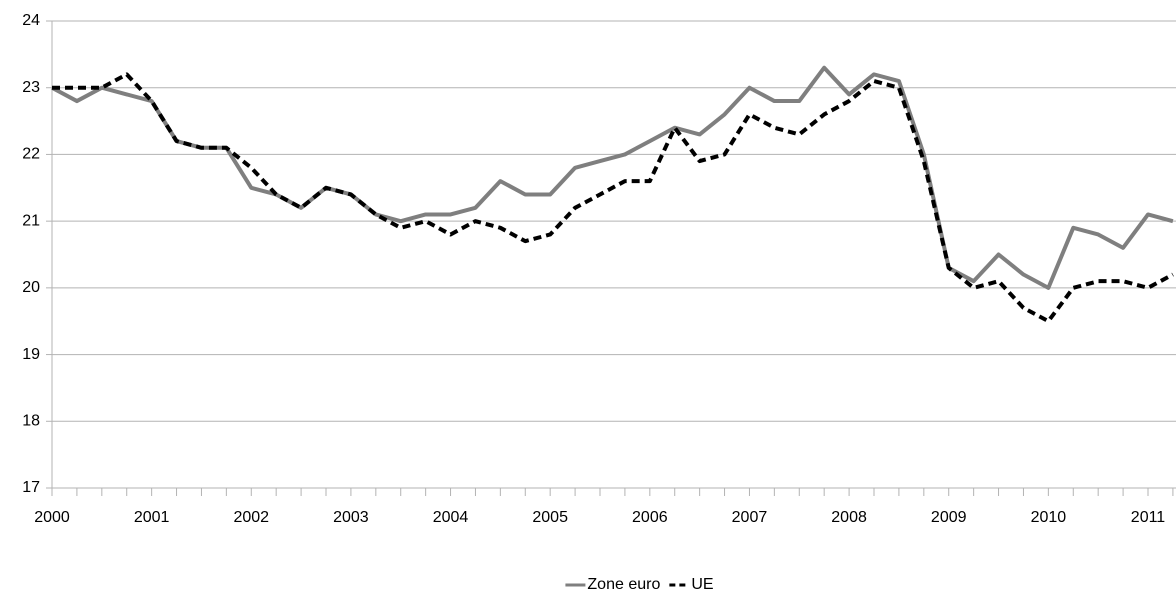 The image size is (1176, 600). Describe the element at coordinates (31, 354) in the screenshot. I see `y-tick-label: 19` at that location.